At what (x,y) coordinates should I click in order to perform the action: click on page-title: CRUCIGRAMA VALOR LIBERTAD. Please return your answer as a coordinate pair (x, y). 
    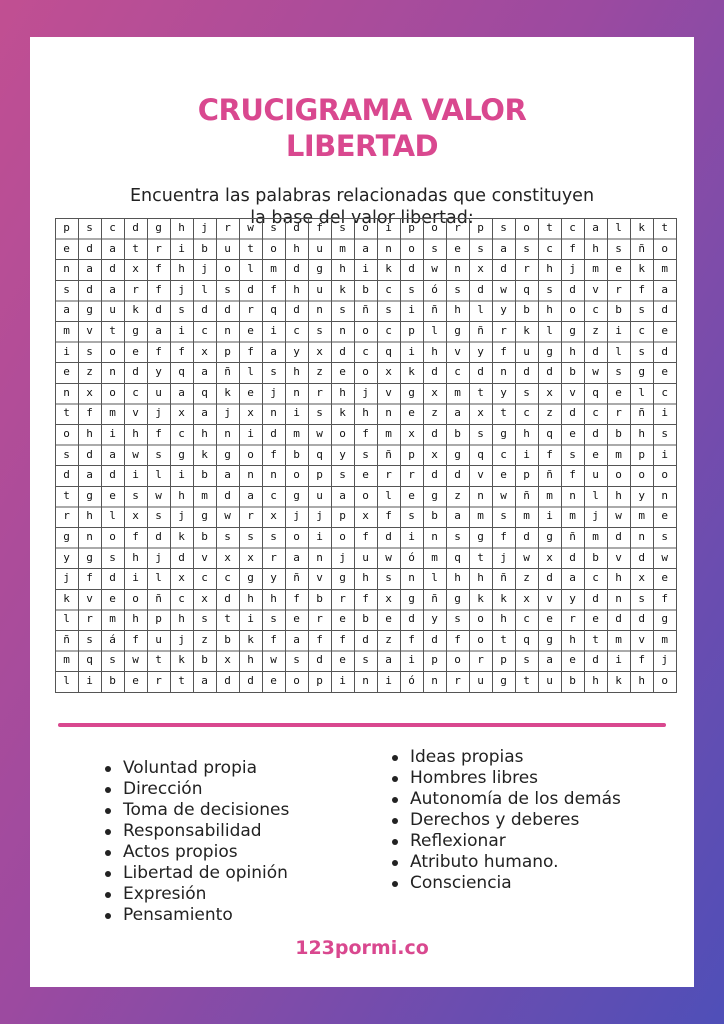
    Looking at the image, I should click on (362, 128).